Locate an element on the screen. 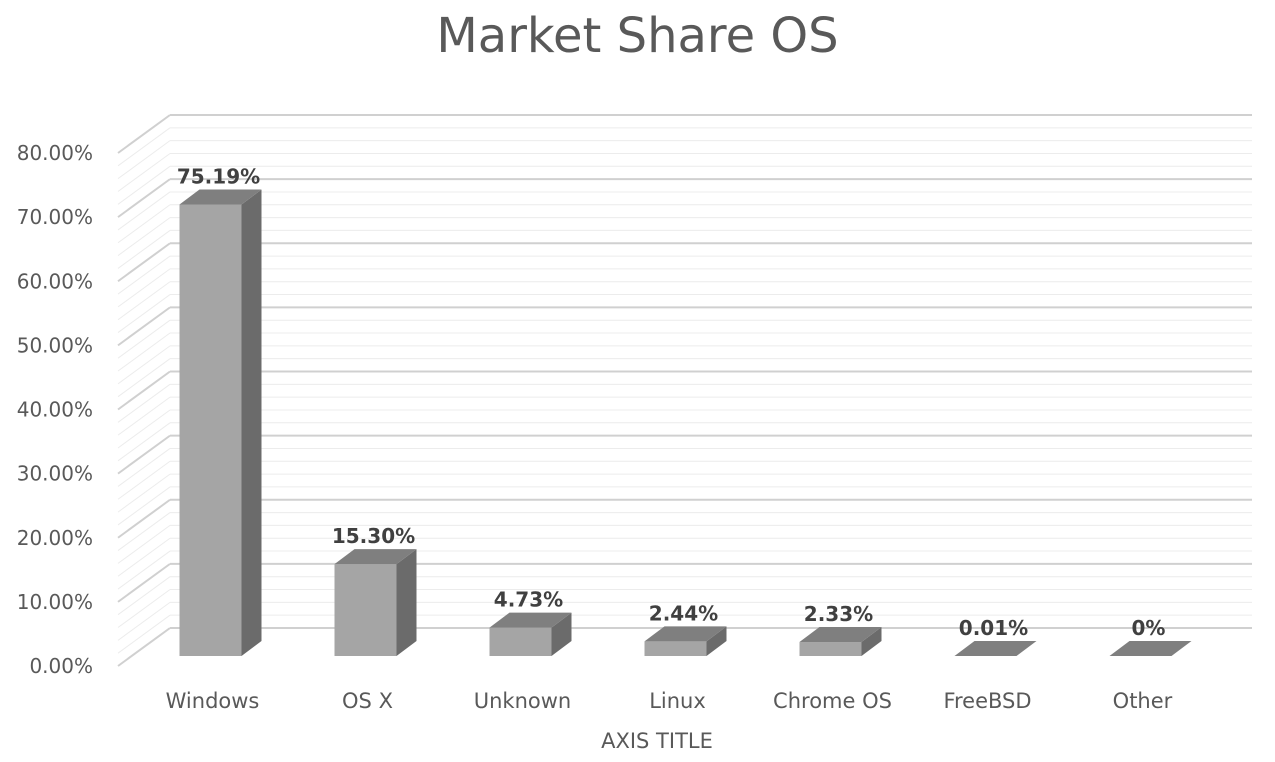 This screenshot has height=762, width=1275. y-tick-label: 20.00% is located at coordinates (55, 538).